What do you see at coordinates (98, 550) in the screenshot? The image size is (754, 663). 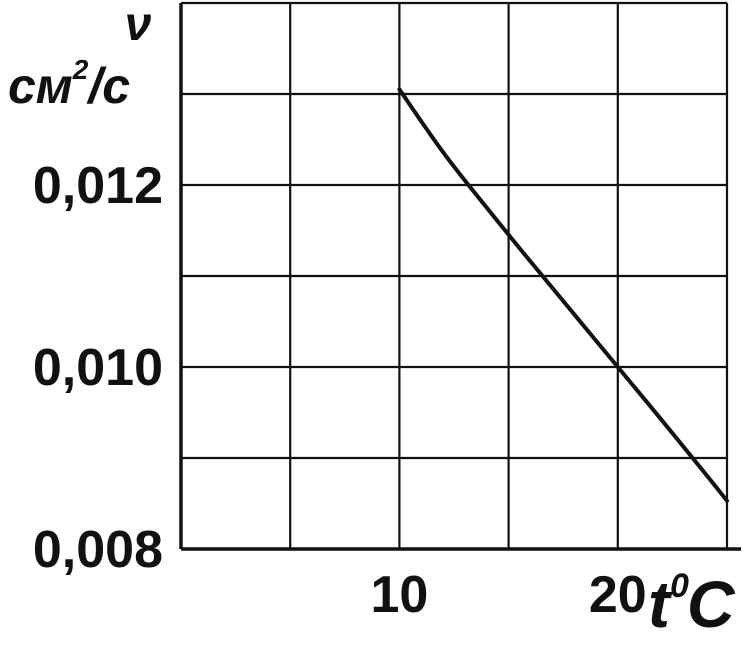 I see `y-tick-label-0: 0,008` at bounding box center [98, 550].